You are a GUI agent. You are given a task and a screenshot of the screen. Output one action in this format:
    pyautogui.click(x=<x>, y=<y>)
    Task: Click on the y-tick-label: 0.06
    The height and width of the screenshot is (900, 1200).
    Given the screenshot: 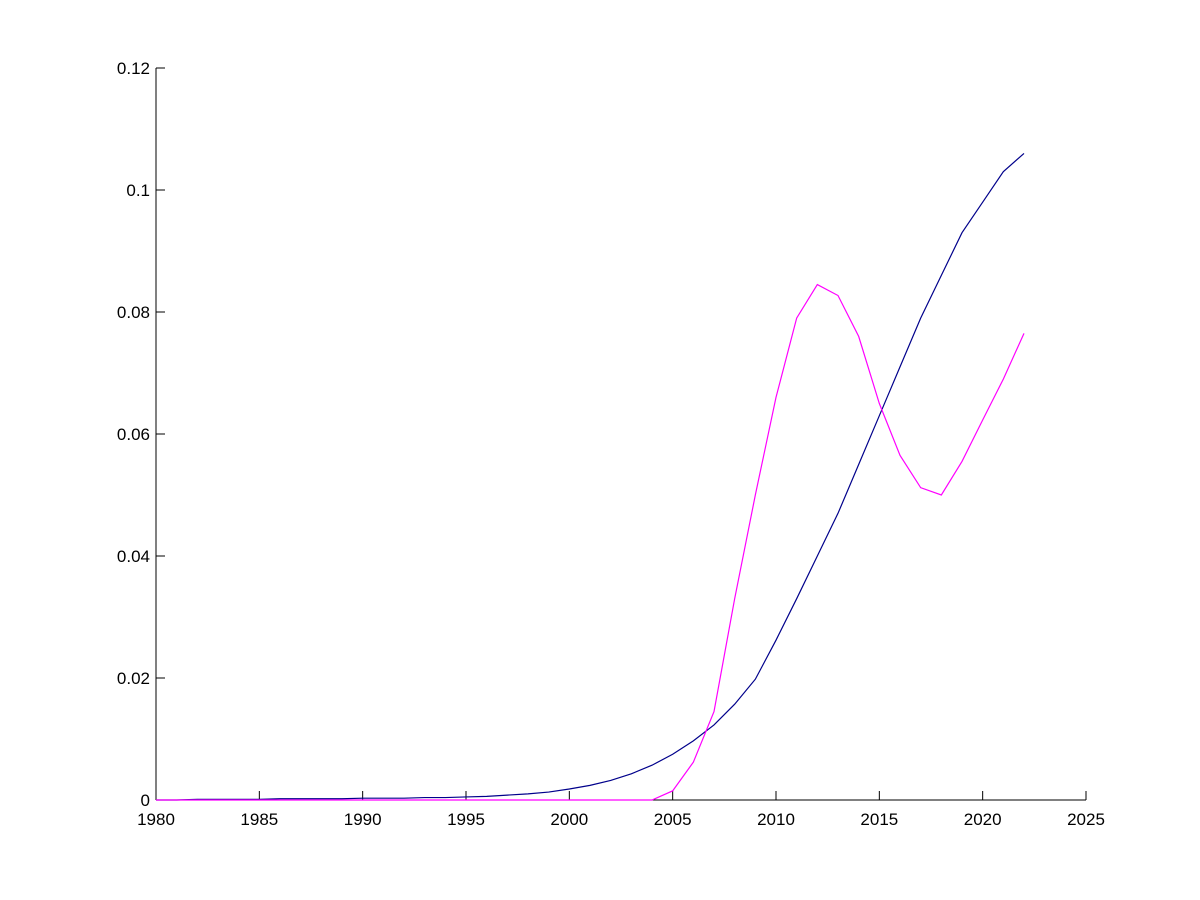 What is the action you would take?
    pyautogui.click(x=133, y=434)
    